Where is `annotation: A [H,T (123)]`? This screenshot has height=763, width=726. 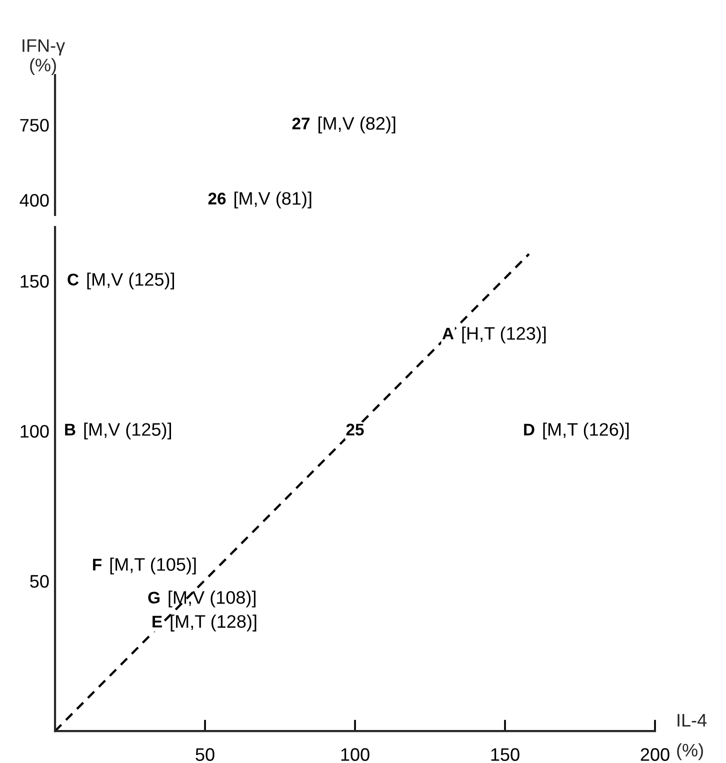
annotation: A [H,T (123)] is located at coordinates (494, 335).